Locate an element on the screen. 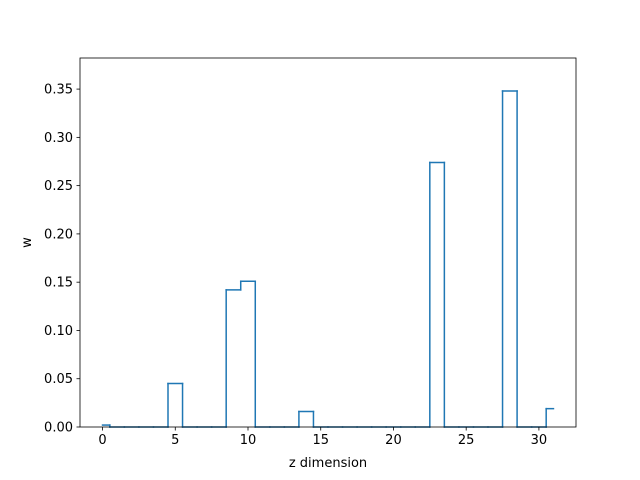  y-axis-label: w is located at coordinates (27, 242).